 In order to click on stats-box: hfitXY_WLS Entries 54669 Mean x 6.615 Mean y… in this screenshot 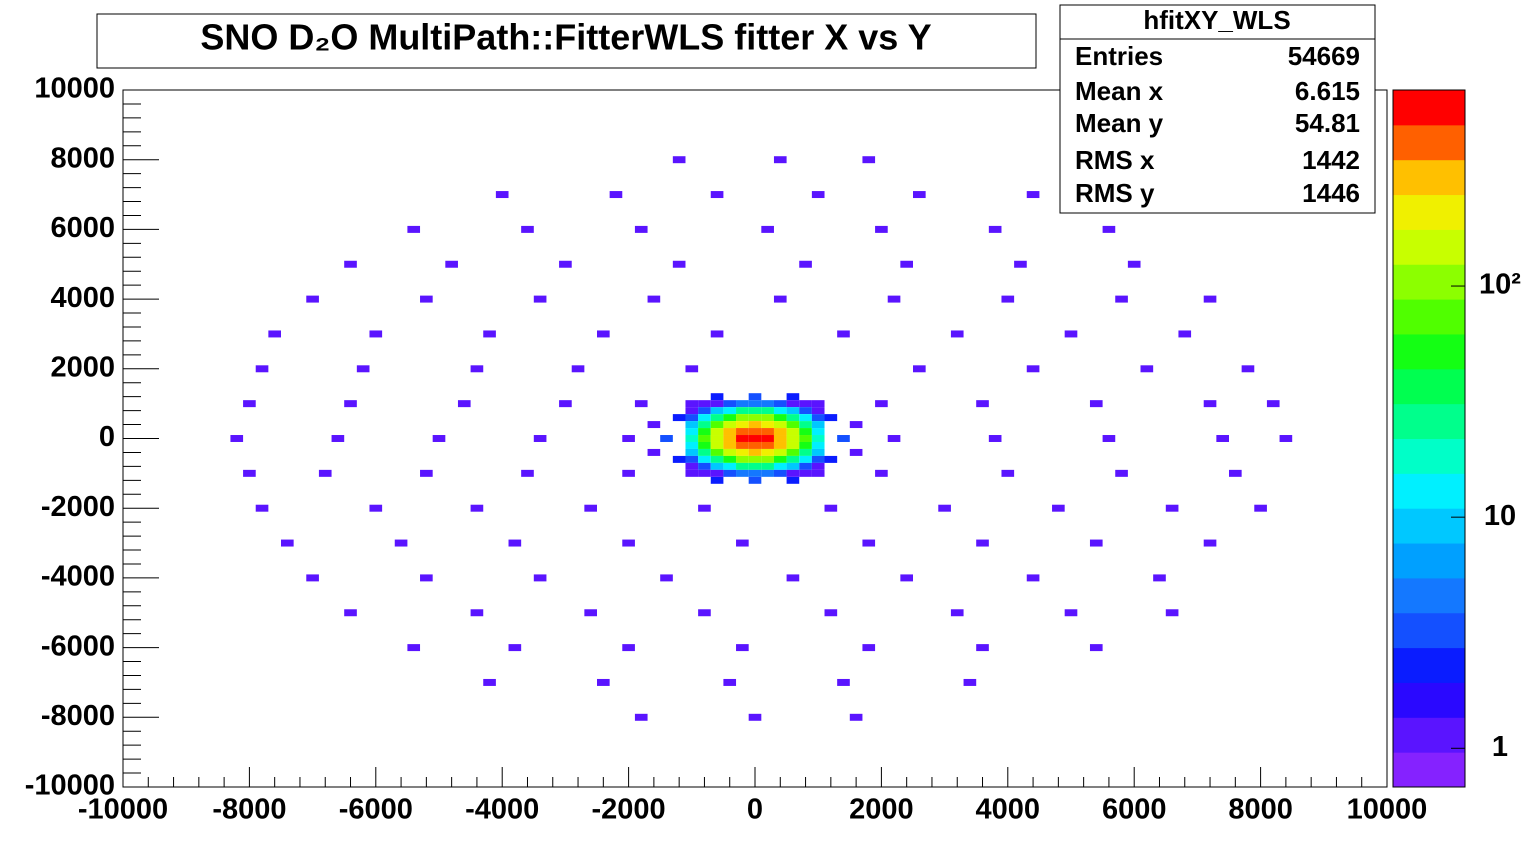, I will do `click(1217, 109)`.